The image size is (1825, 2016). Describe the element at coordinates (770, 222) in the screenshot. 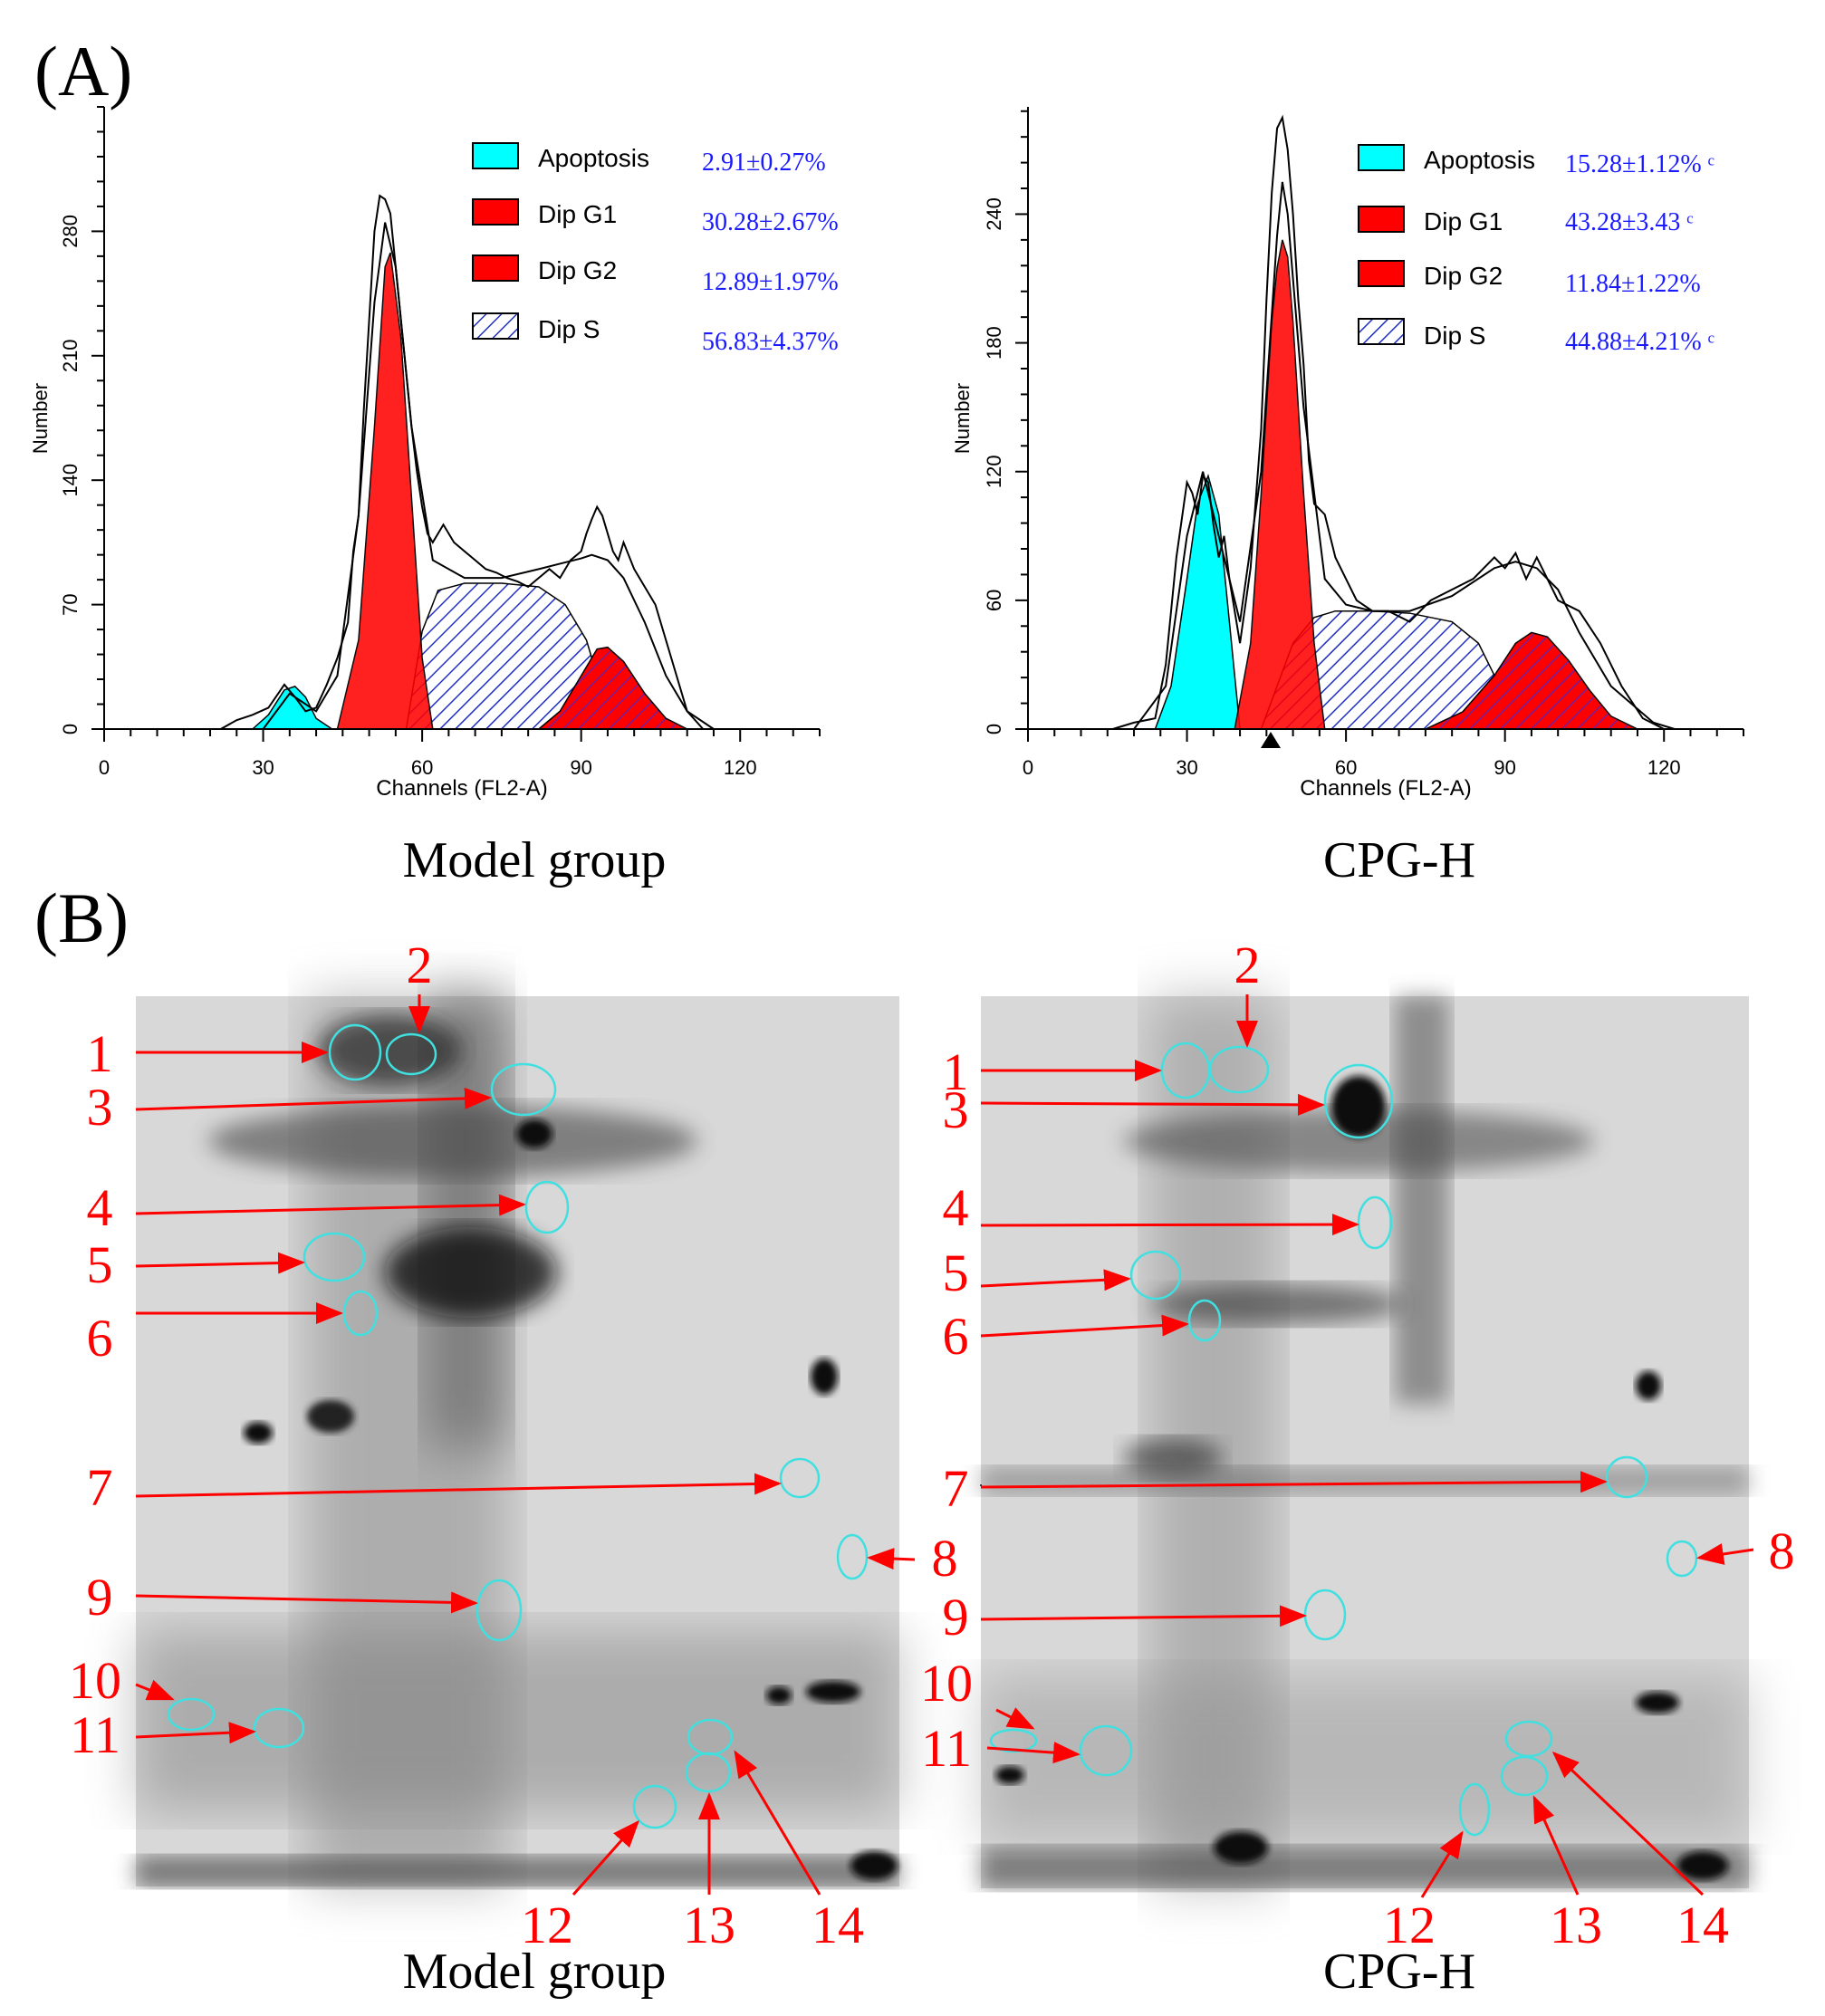

I see `legend-value-dip-g1: 30.28±2.67%` at that location.